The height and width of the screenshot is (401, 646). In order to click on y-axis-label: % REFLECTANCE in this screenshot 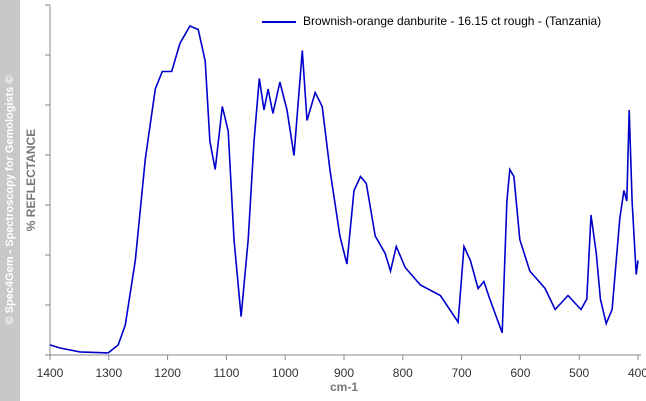, I will do `click(31, 180)`.